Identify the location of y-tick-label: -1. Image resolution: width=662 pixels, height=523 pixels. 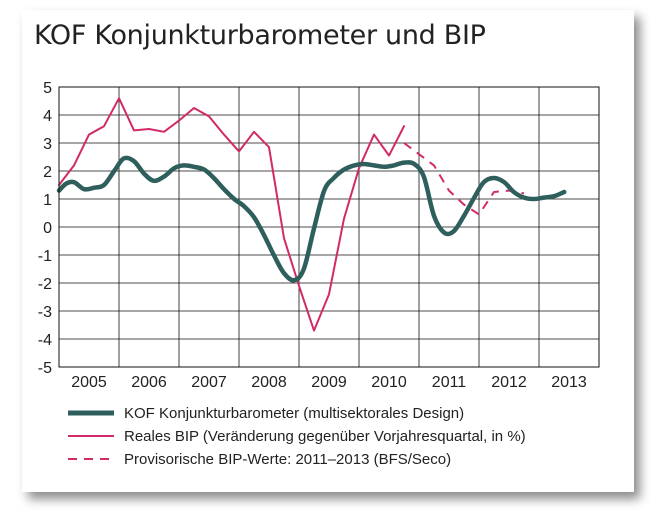
(45, 256).